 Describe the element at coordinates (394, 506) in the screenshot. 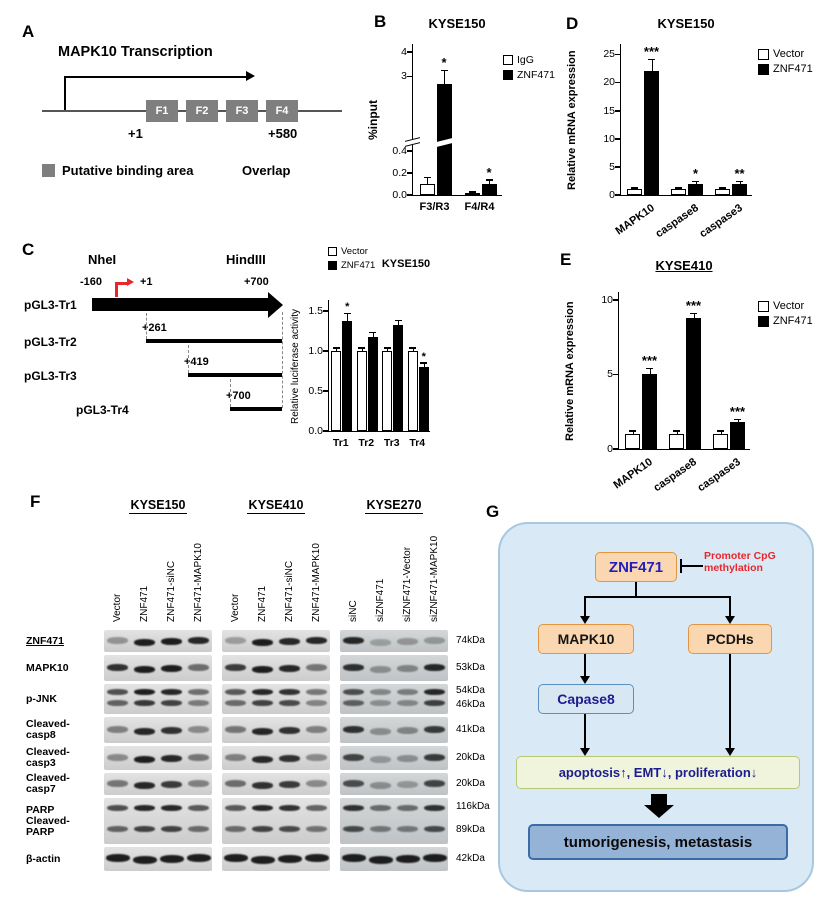

I see `group-header-label: KYSE270` at that location.